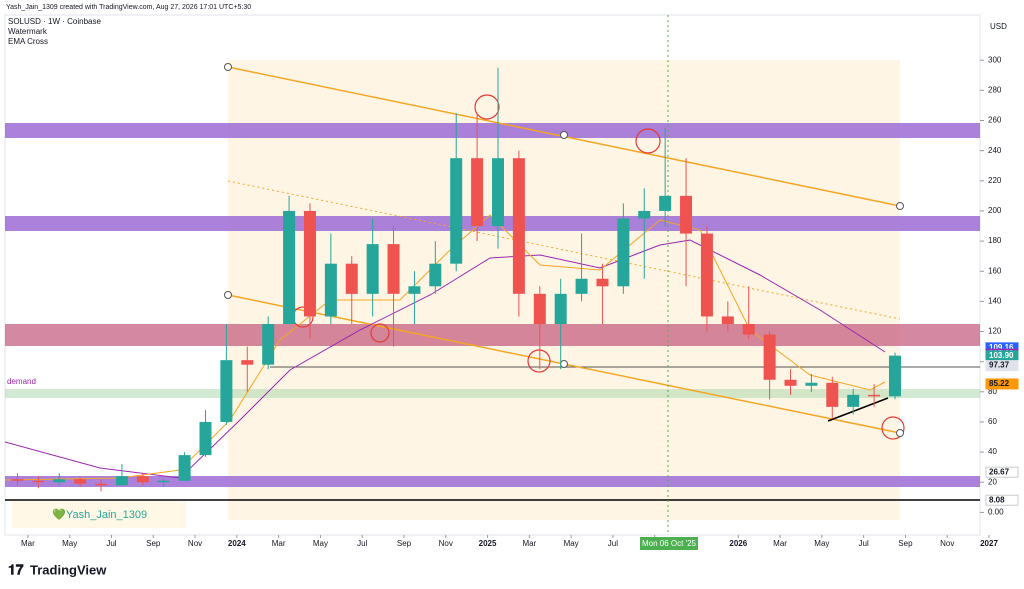 The width and height of the screenshot is (1024, 589). Describe the element at coordinates (237, 543) in the screenshot. I see `x-tick-label: 2024` at that location.